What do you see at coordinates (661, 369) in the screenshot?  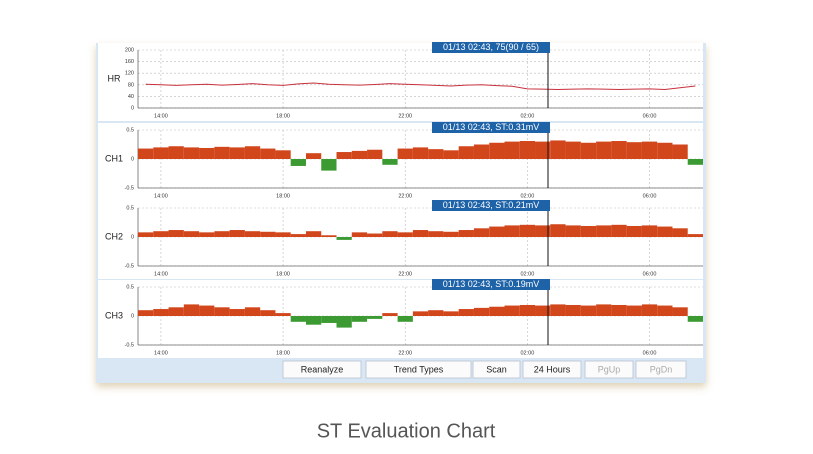 I see `button: PgDn` at bounding box center [661, 369].